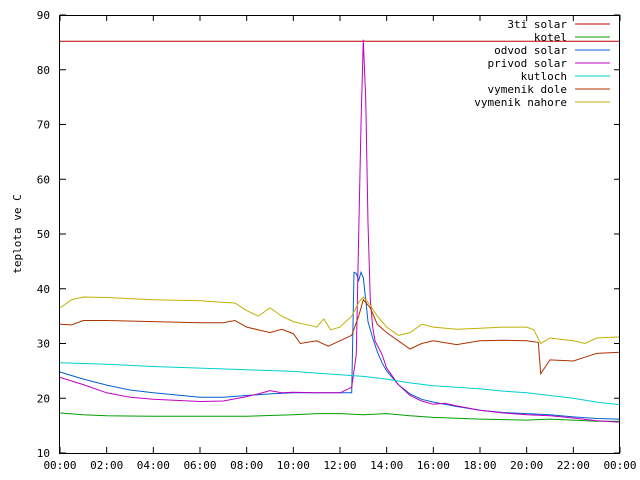  I want to click on y-tick-label: 40, so click(43, 289).